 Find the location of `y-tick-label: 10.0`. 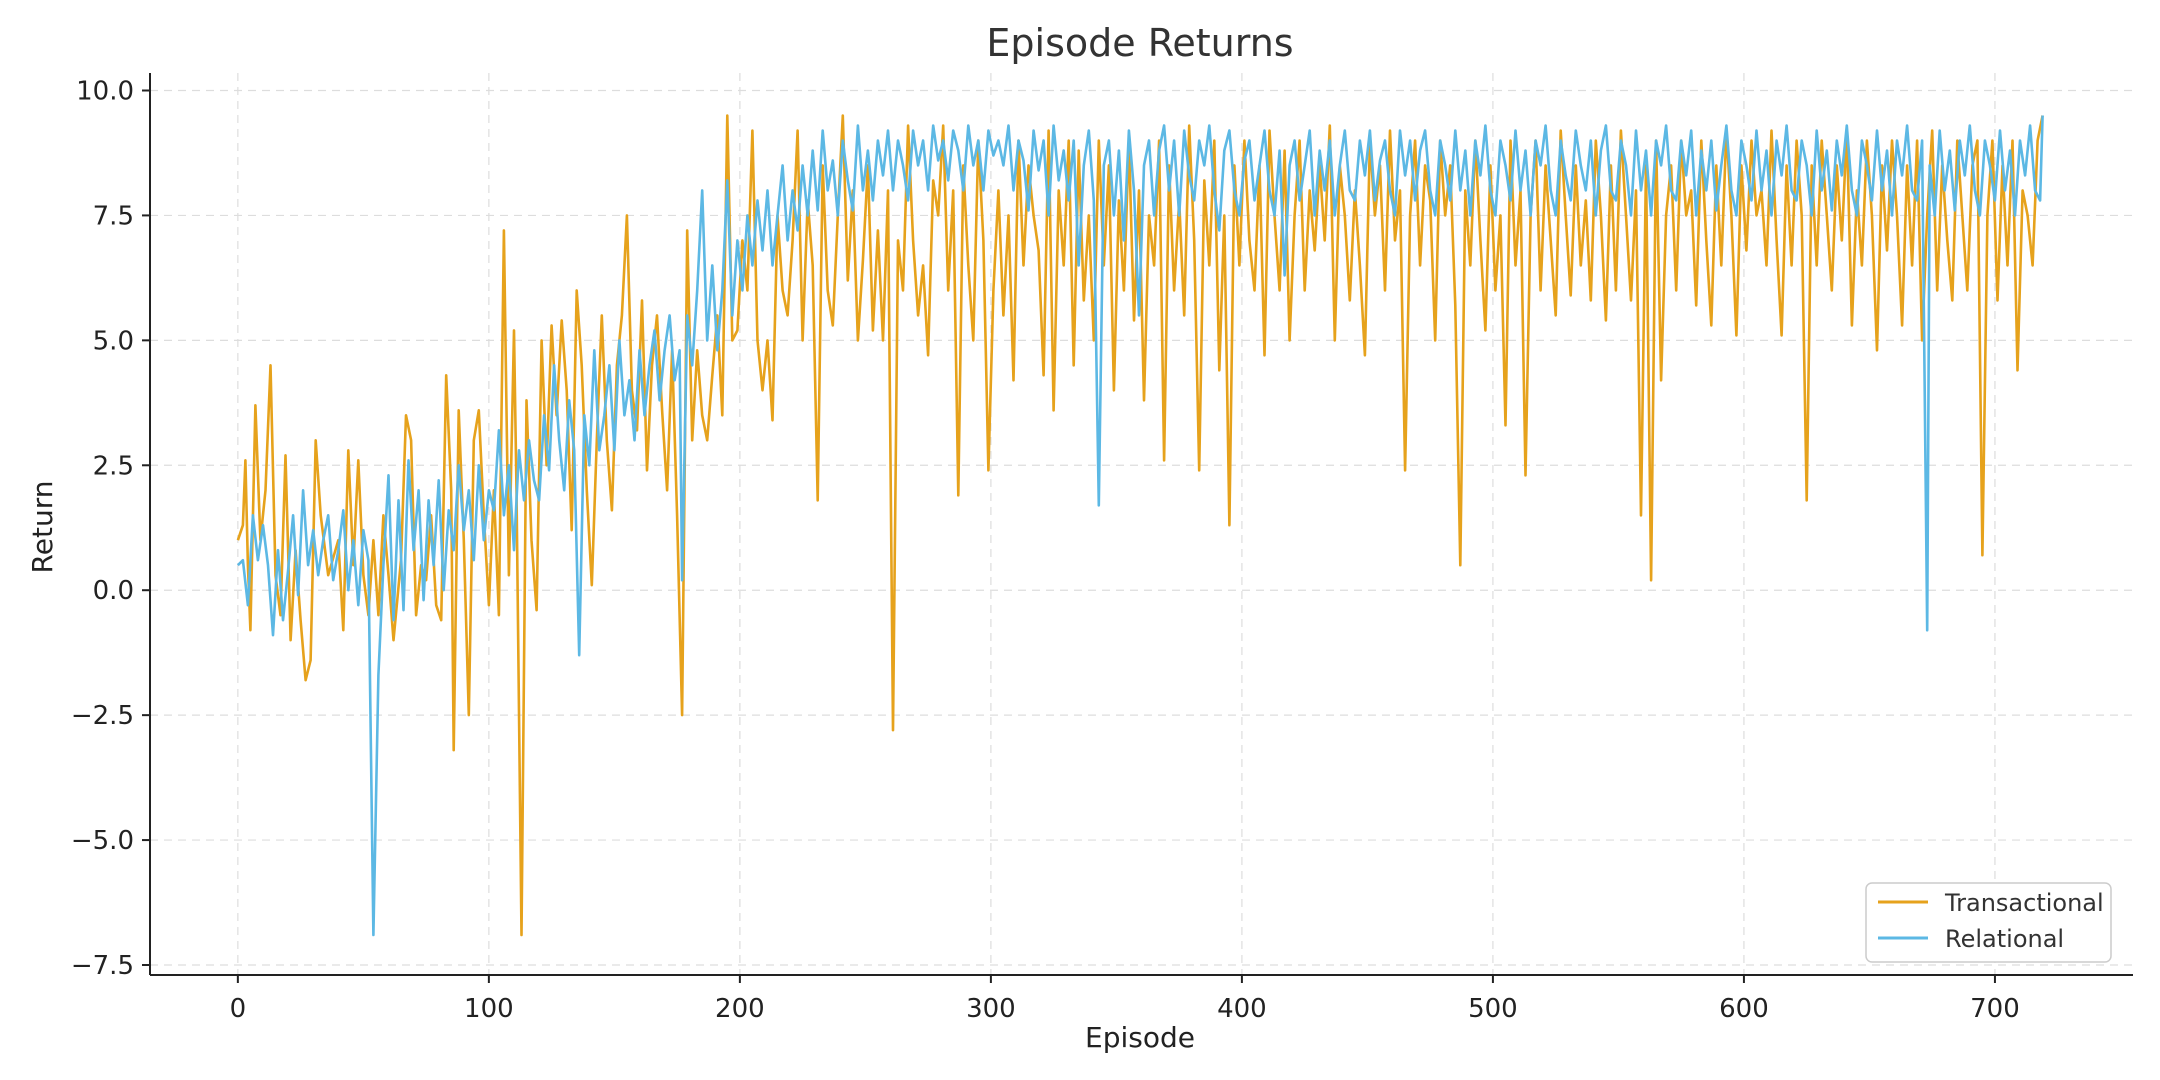

y-tick-label: 10.0 is located at coordinates (105, 91).